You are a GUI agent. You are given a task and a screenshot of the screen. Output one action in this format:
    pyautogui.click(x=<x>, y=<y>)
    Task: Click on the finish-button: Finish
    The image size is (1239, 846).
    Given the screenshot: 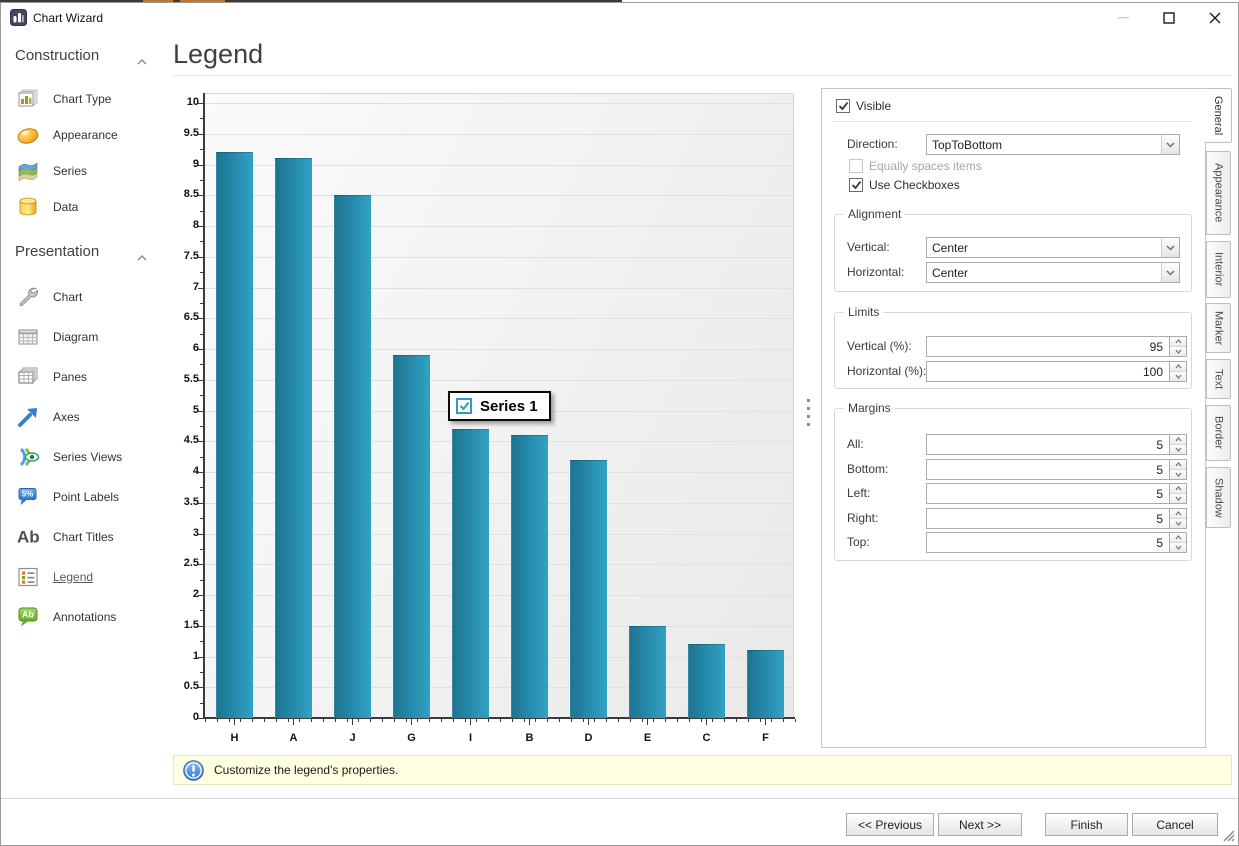 What is the action you would take?
    pyautogui.click(x=1086, y=824)
    